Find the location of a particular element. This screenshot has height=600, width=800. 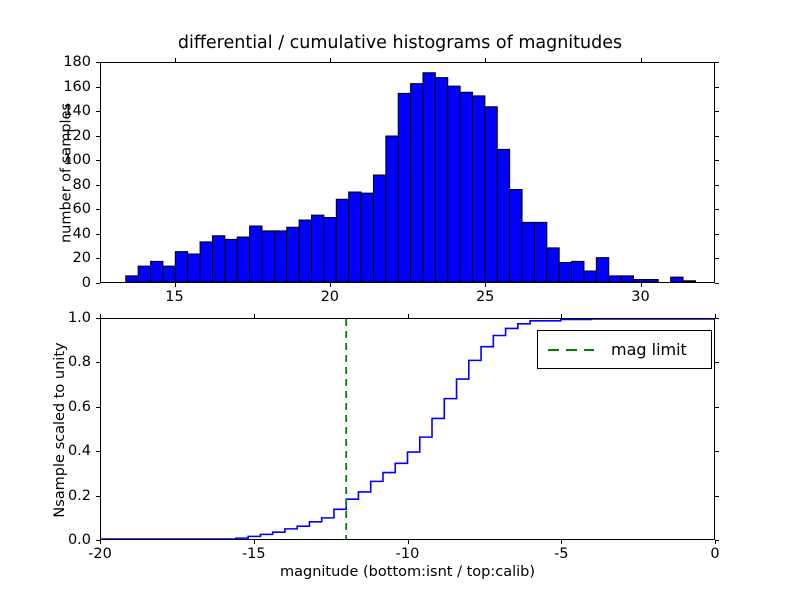

y-tick-label: 20 is located at coordinates (81, 258).